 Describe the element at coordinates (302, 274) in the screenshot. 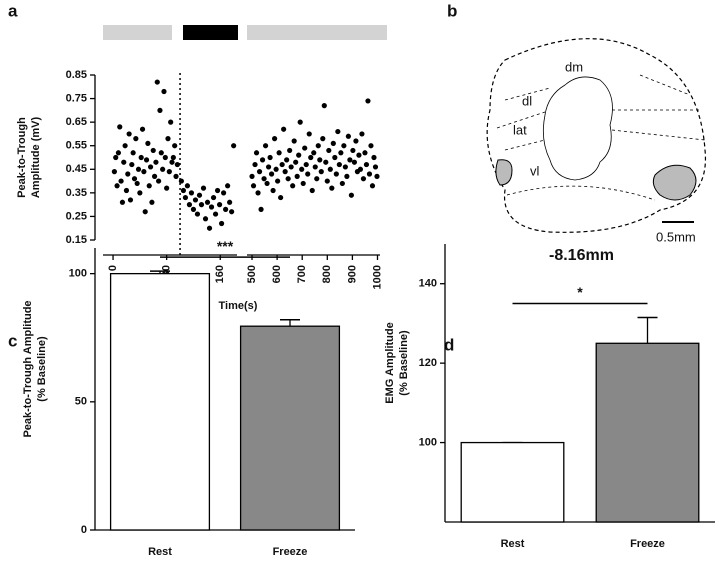

I see `x-tick-label: 700` at that location.